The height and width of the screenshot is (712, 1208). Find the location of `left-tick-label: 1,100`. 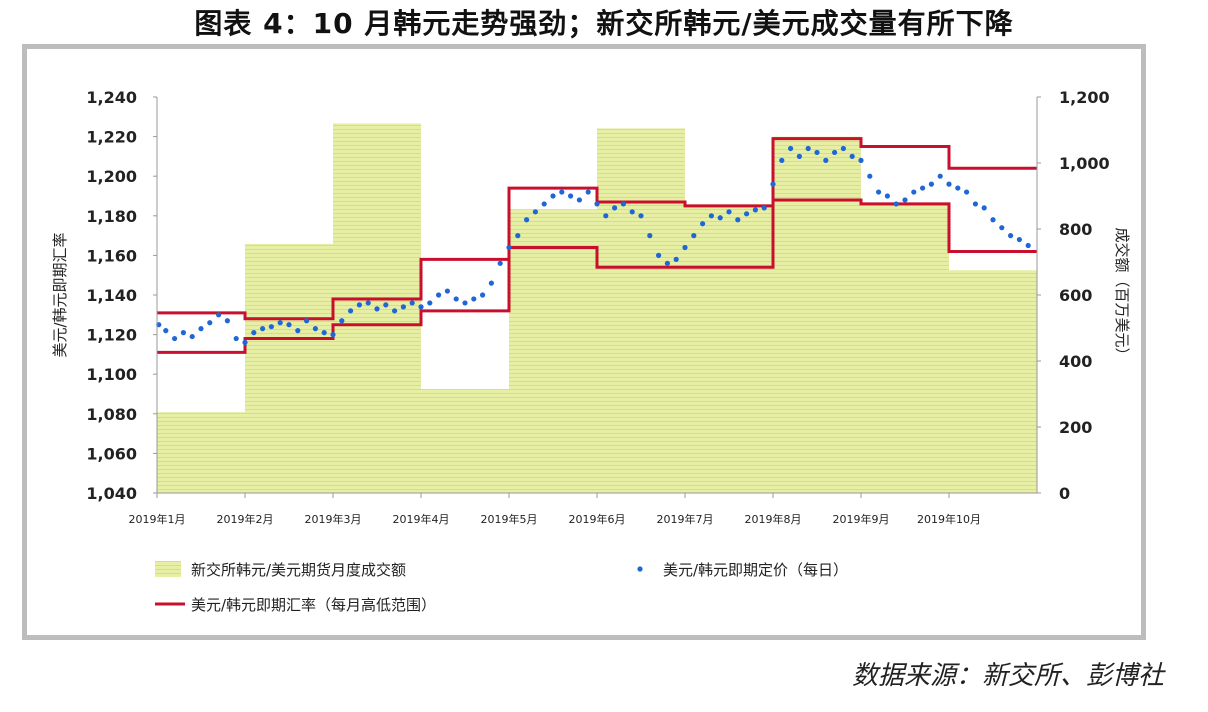

left-tick-label: 1,100 is located at coordinates (111, 374).